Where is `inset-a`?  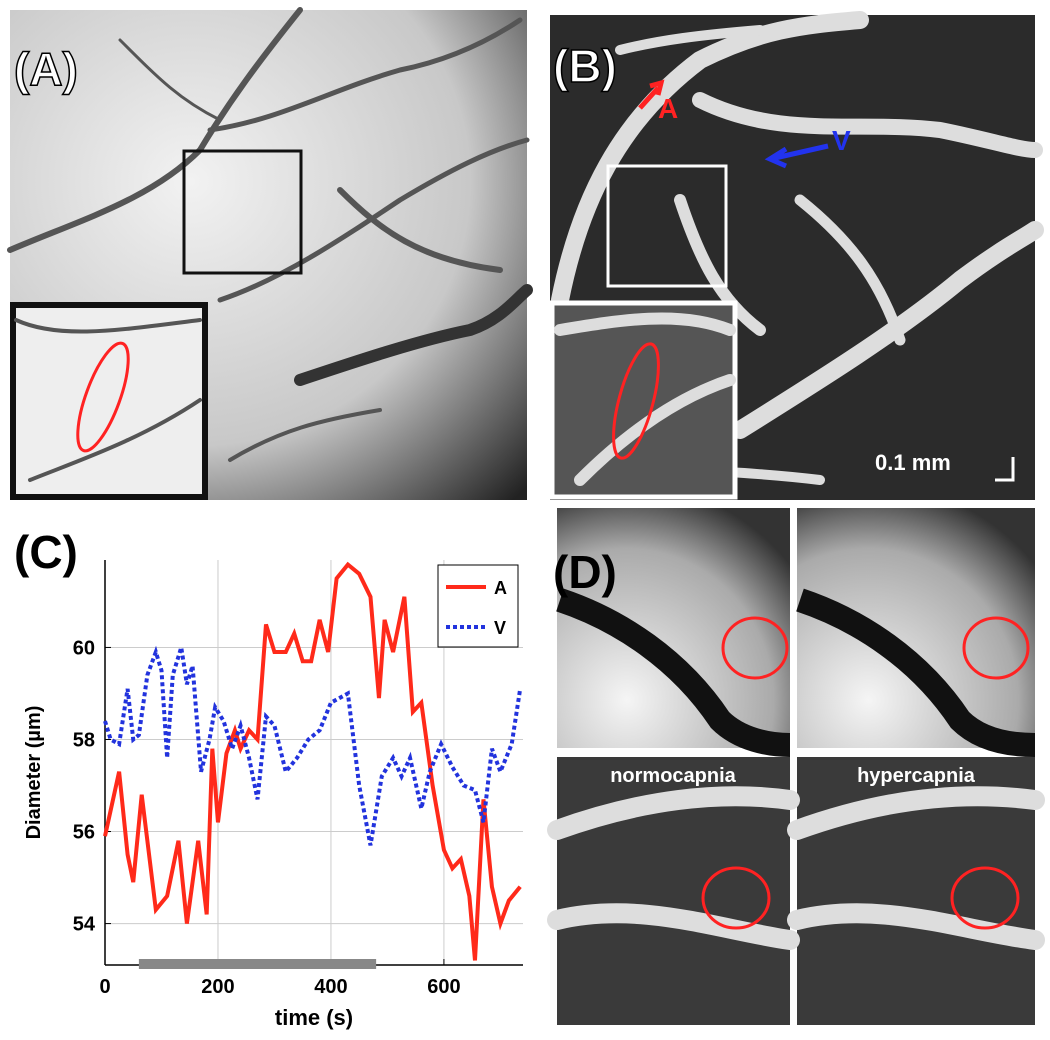
inset-a is located at coordinates (109, 401).